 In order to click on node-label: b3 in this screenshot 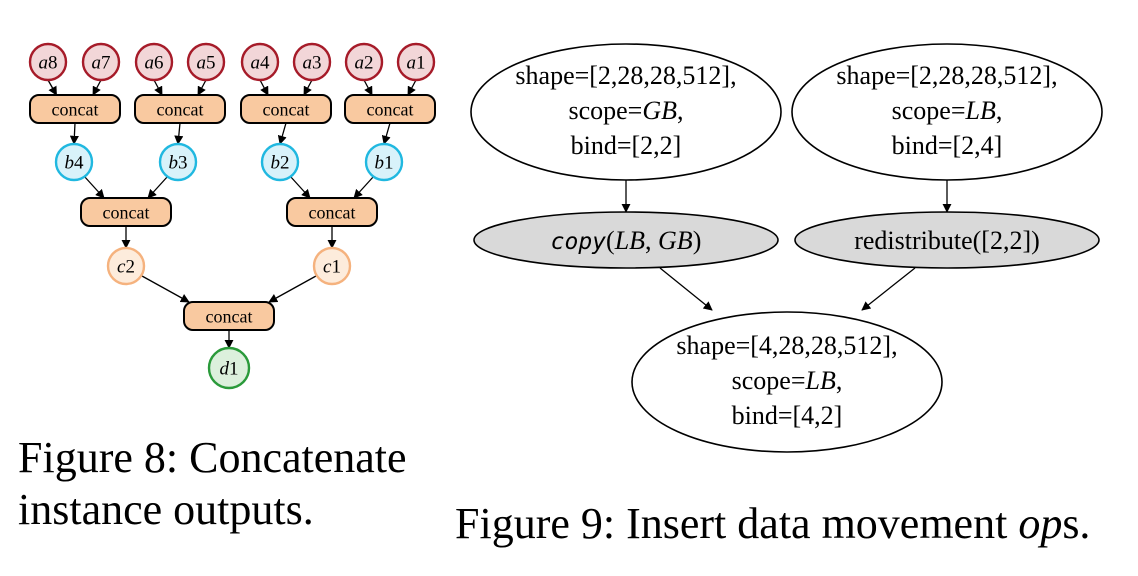, I will do `click(178, 163)`.